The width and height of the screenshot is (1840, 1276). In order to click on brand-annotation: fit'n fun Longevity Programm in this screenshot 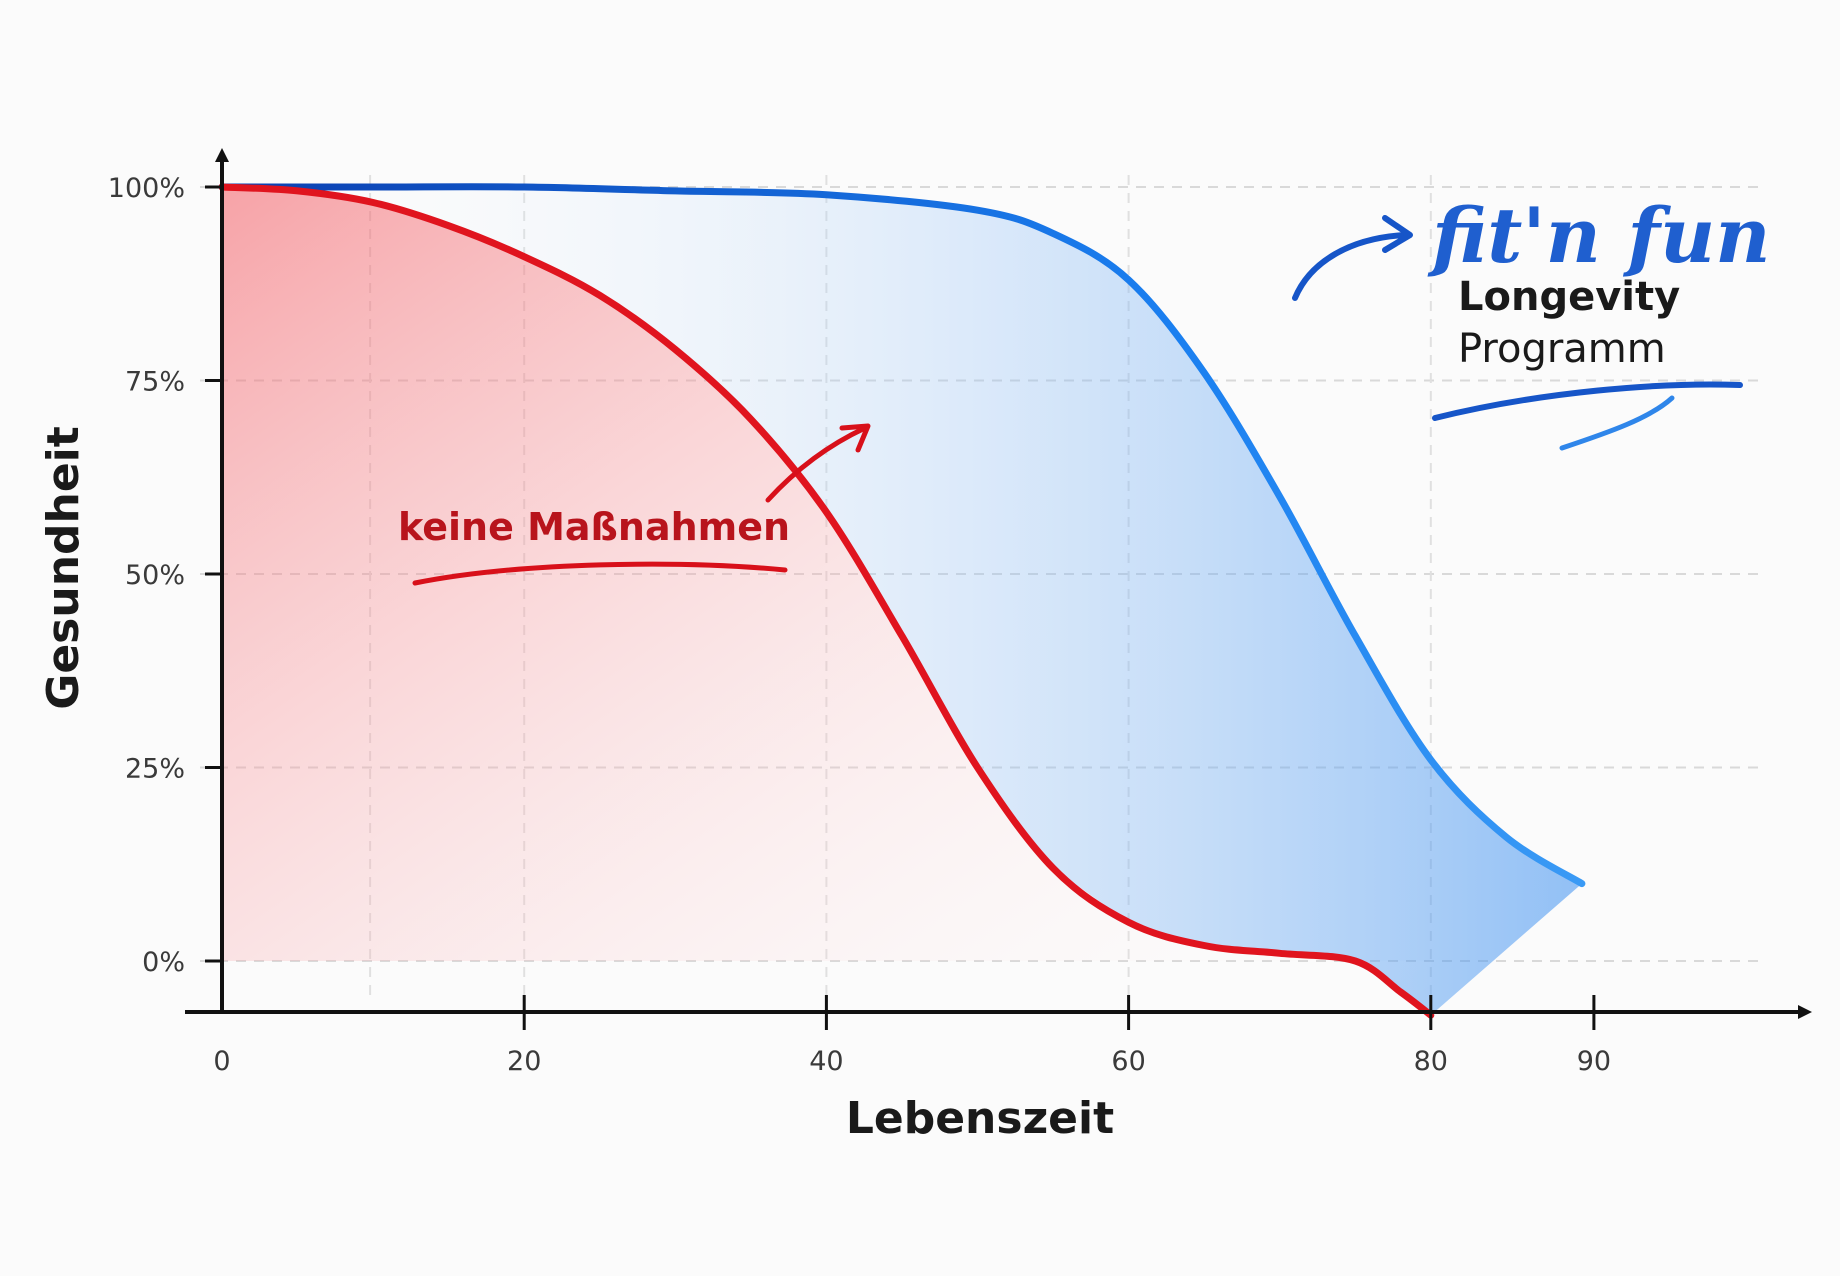, I will do `click(1531, 321)`.